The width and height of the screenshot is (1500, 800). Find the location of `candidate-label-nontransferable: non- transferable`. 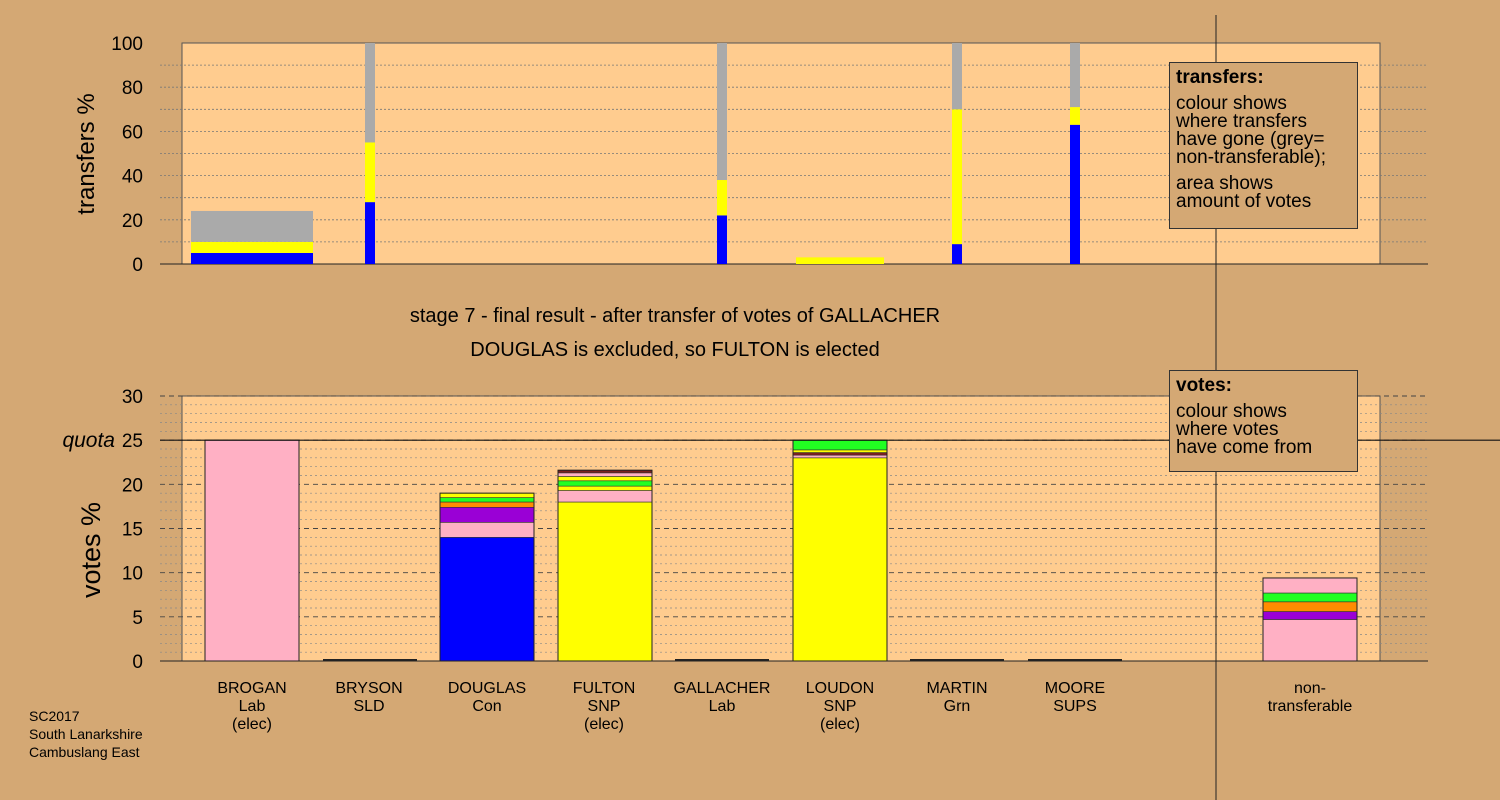

candidate-label-nontransferable: non- transferable is located at coordinates (1310, 698).